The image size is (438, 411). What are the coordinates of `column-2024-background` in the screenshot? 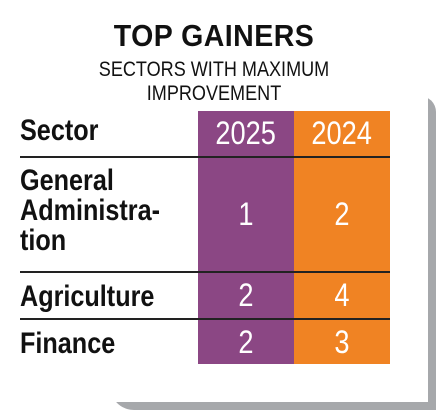 It's located at (342, 237).